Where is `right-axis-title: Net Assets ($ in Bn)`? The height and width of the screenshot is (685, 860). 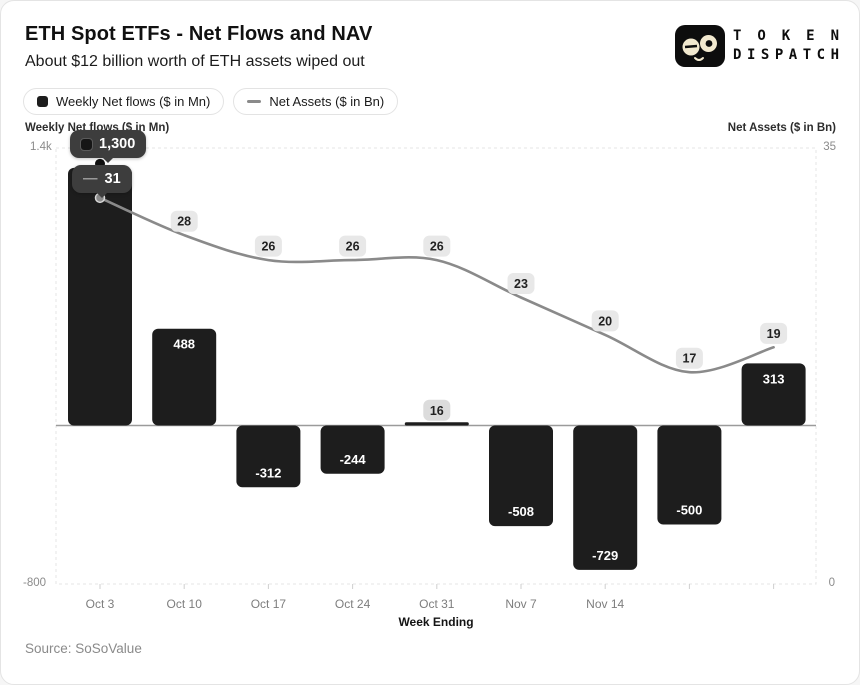 right-axis-title: Net Assets ($ in Bn) is located at coordinates (781, 128).